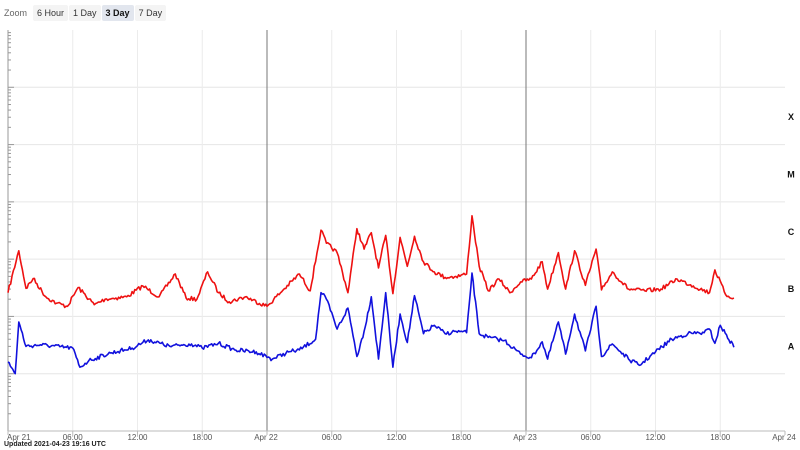 The width and height of the screenshot is (800, 450). What do you see at coordinates (55, 444) in the screenshot?
I see `updated-timestamp: Updated 2021-04-23 19:16 UTC` at bounding box center [55, 444].